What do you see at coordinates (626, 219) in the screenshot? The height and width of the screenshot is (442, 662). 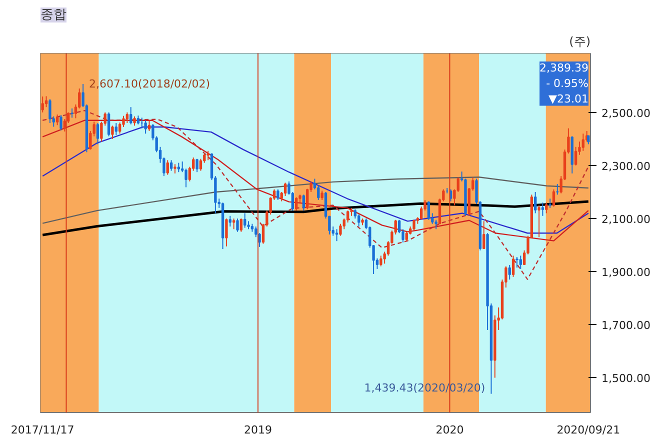 I see `y-tick-label: 2,100.00` at bounding box center [626, 219].